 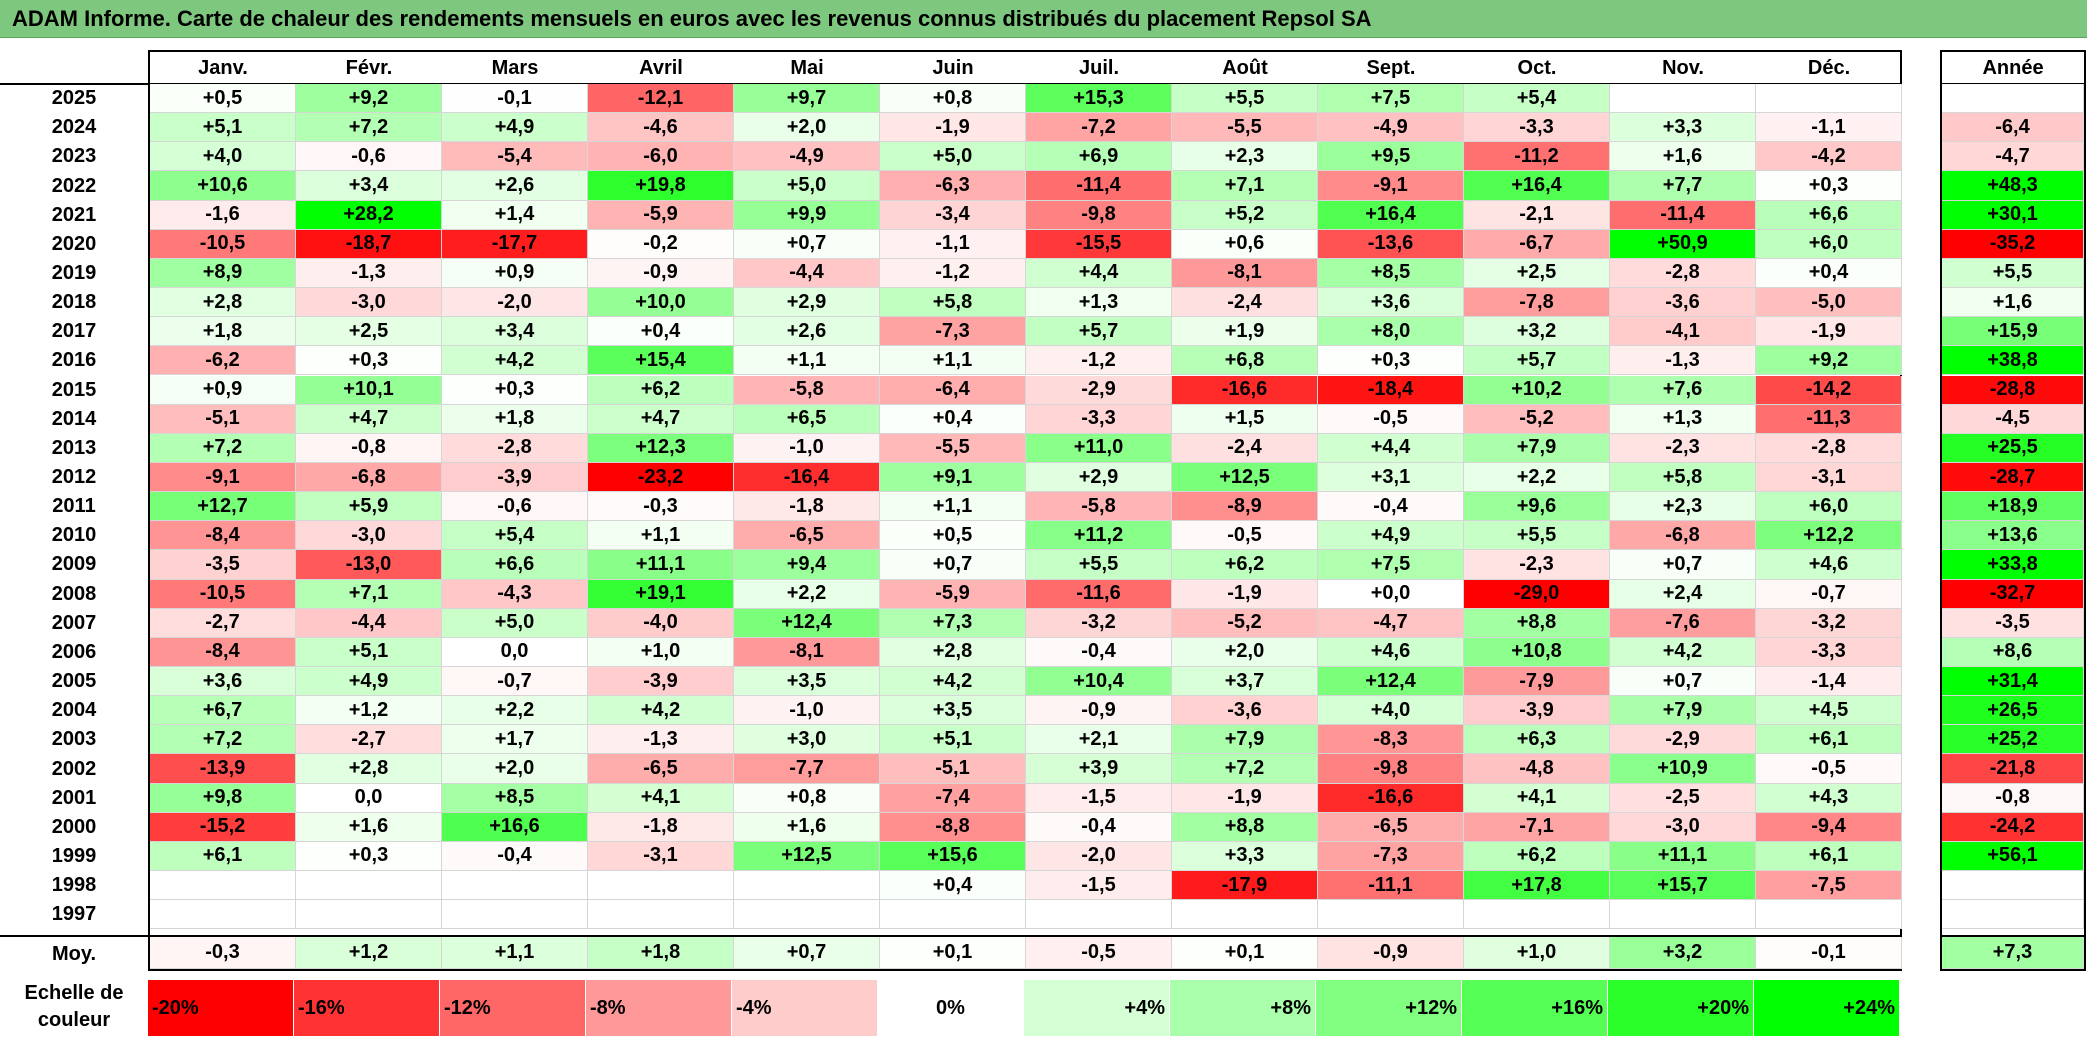 I want to click on heatmap-cell: +2,1, so click(x=1099, y=740).